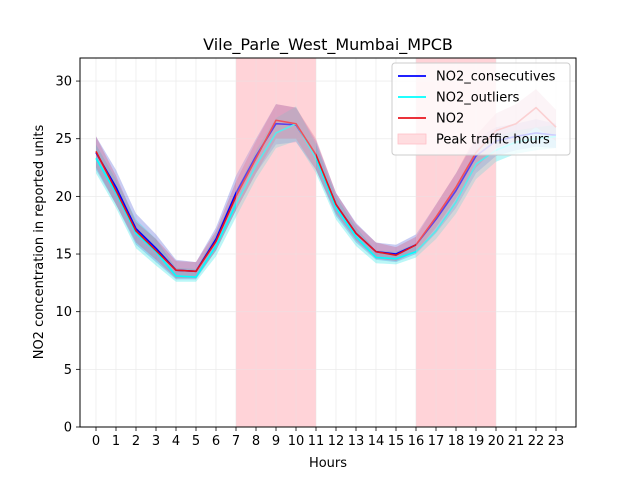  I want to click on x-tick-label-8: 8, so click(256, 441).